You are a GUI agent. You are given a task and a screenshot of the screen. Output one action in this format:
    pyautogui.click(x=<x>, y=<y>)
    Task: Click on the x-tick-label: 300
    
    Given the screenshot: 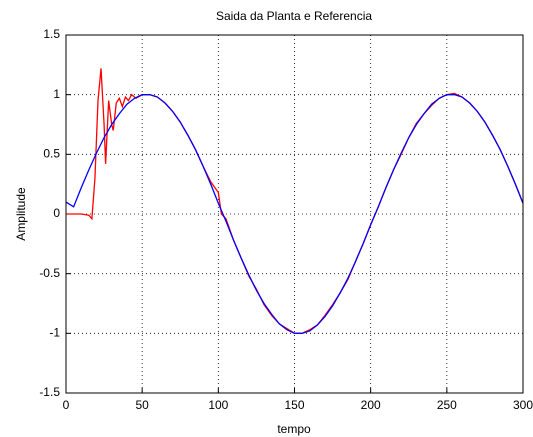 What is the action you would take?
    pyautogui.click(x=523, y=405)
    